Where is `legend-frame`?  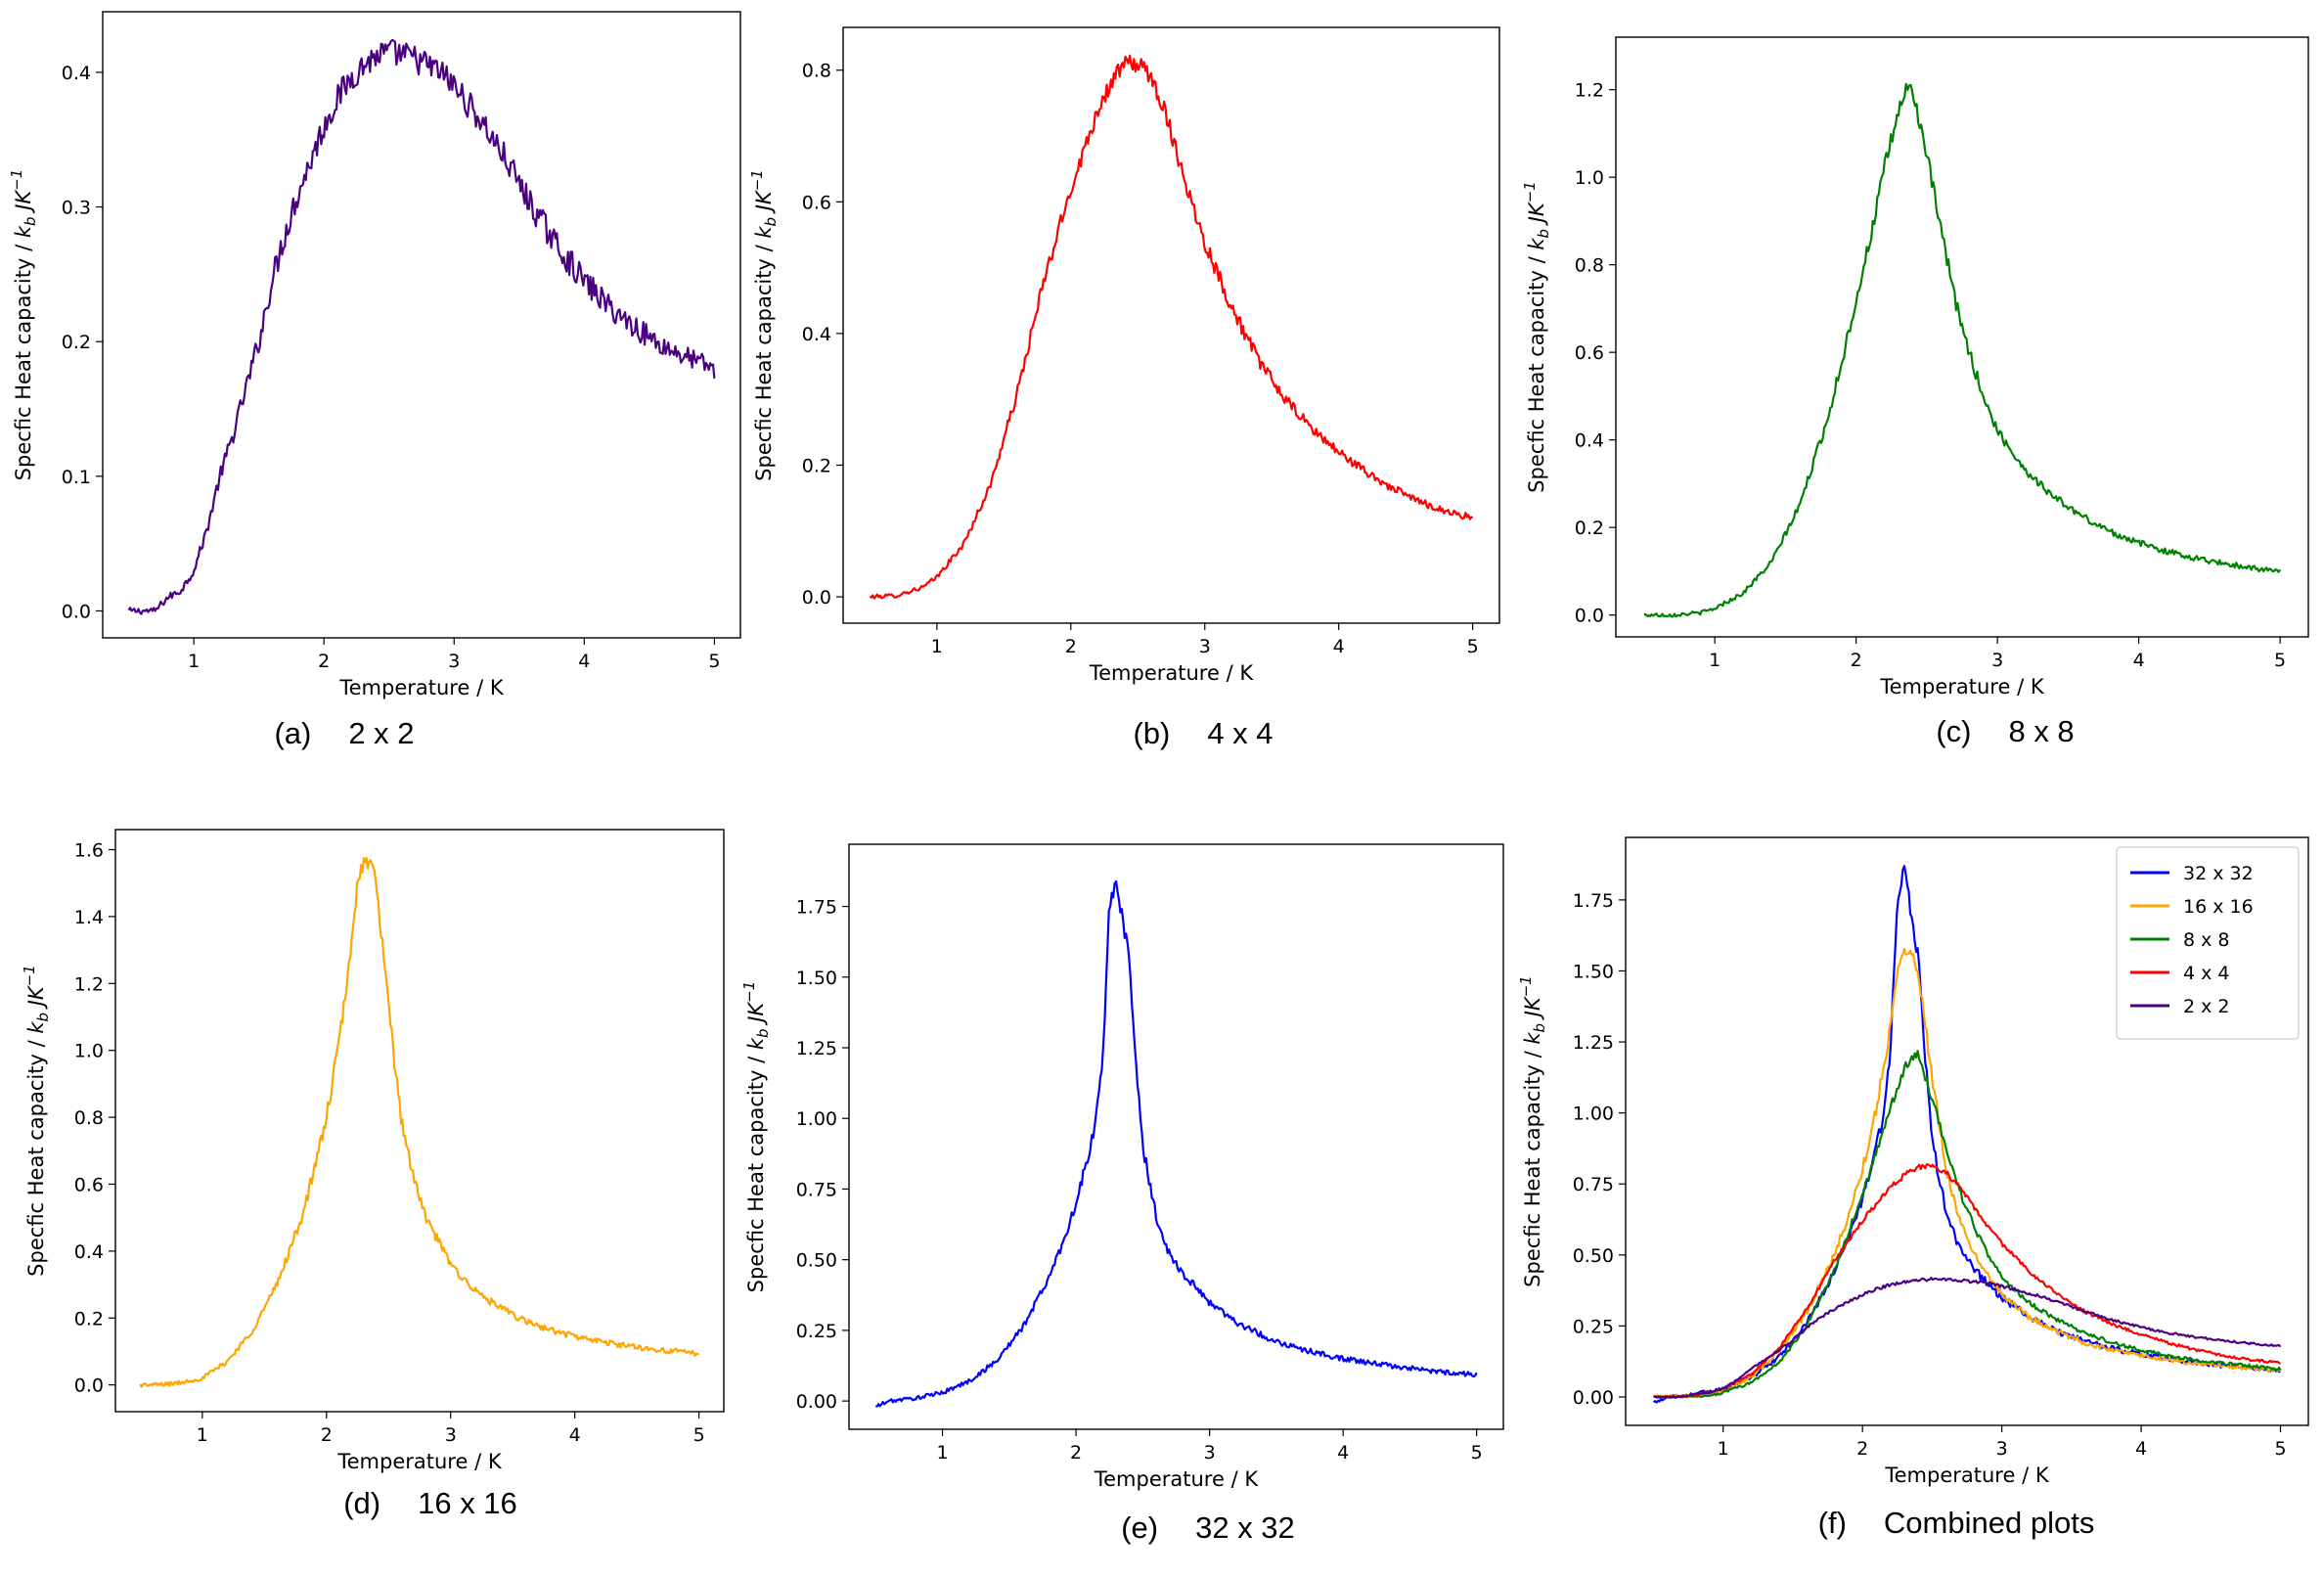 legend-frame is located at coordinates (2208, 943).